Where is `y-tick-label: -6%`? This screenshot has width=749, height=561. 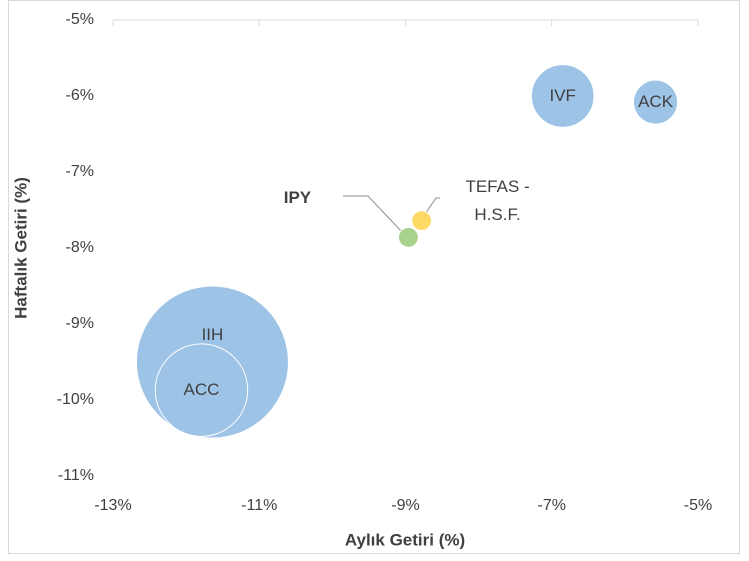
y-tick-label: -6% is located at coordinates (80, 95).